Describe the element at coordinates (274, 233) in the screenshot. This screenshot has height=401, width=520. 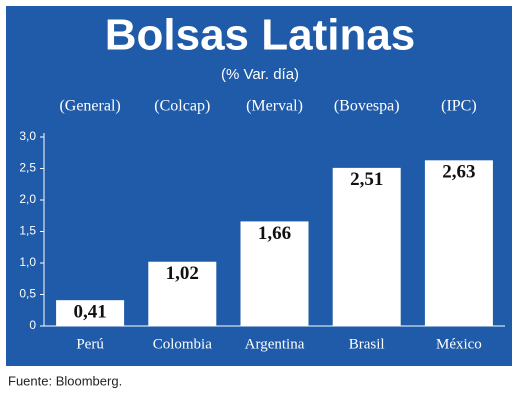
I see `value-label: 1,66` at that location.